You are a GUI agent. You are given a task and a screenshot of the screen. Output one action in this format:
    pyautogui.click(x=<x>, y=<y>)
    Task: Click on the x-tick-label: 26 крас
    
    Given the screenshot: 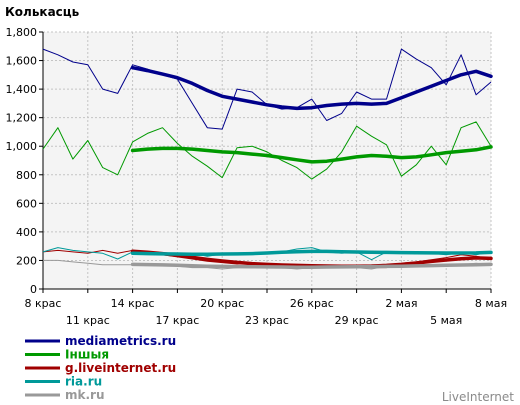 What is the action you would take?
    pyautogui.click(x=312, y=303)
    